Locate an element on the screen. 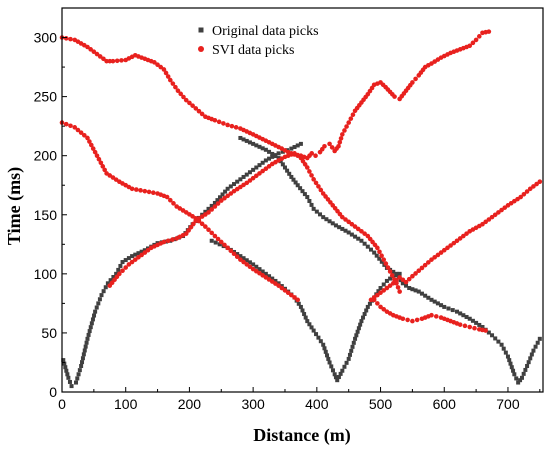 This screenshot has width=550, height=449. x-tick-label: 700 is located at coordinates (508, 404).